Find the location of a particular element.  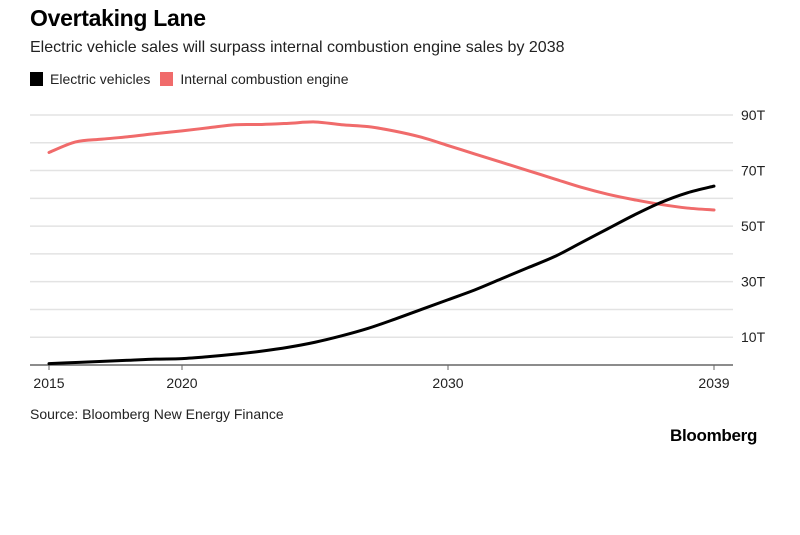

legend-item-internal-combustion-engine: Internal combustion engine is located at coordinates (254, 79).